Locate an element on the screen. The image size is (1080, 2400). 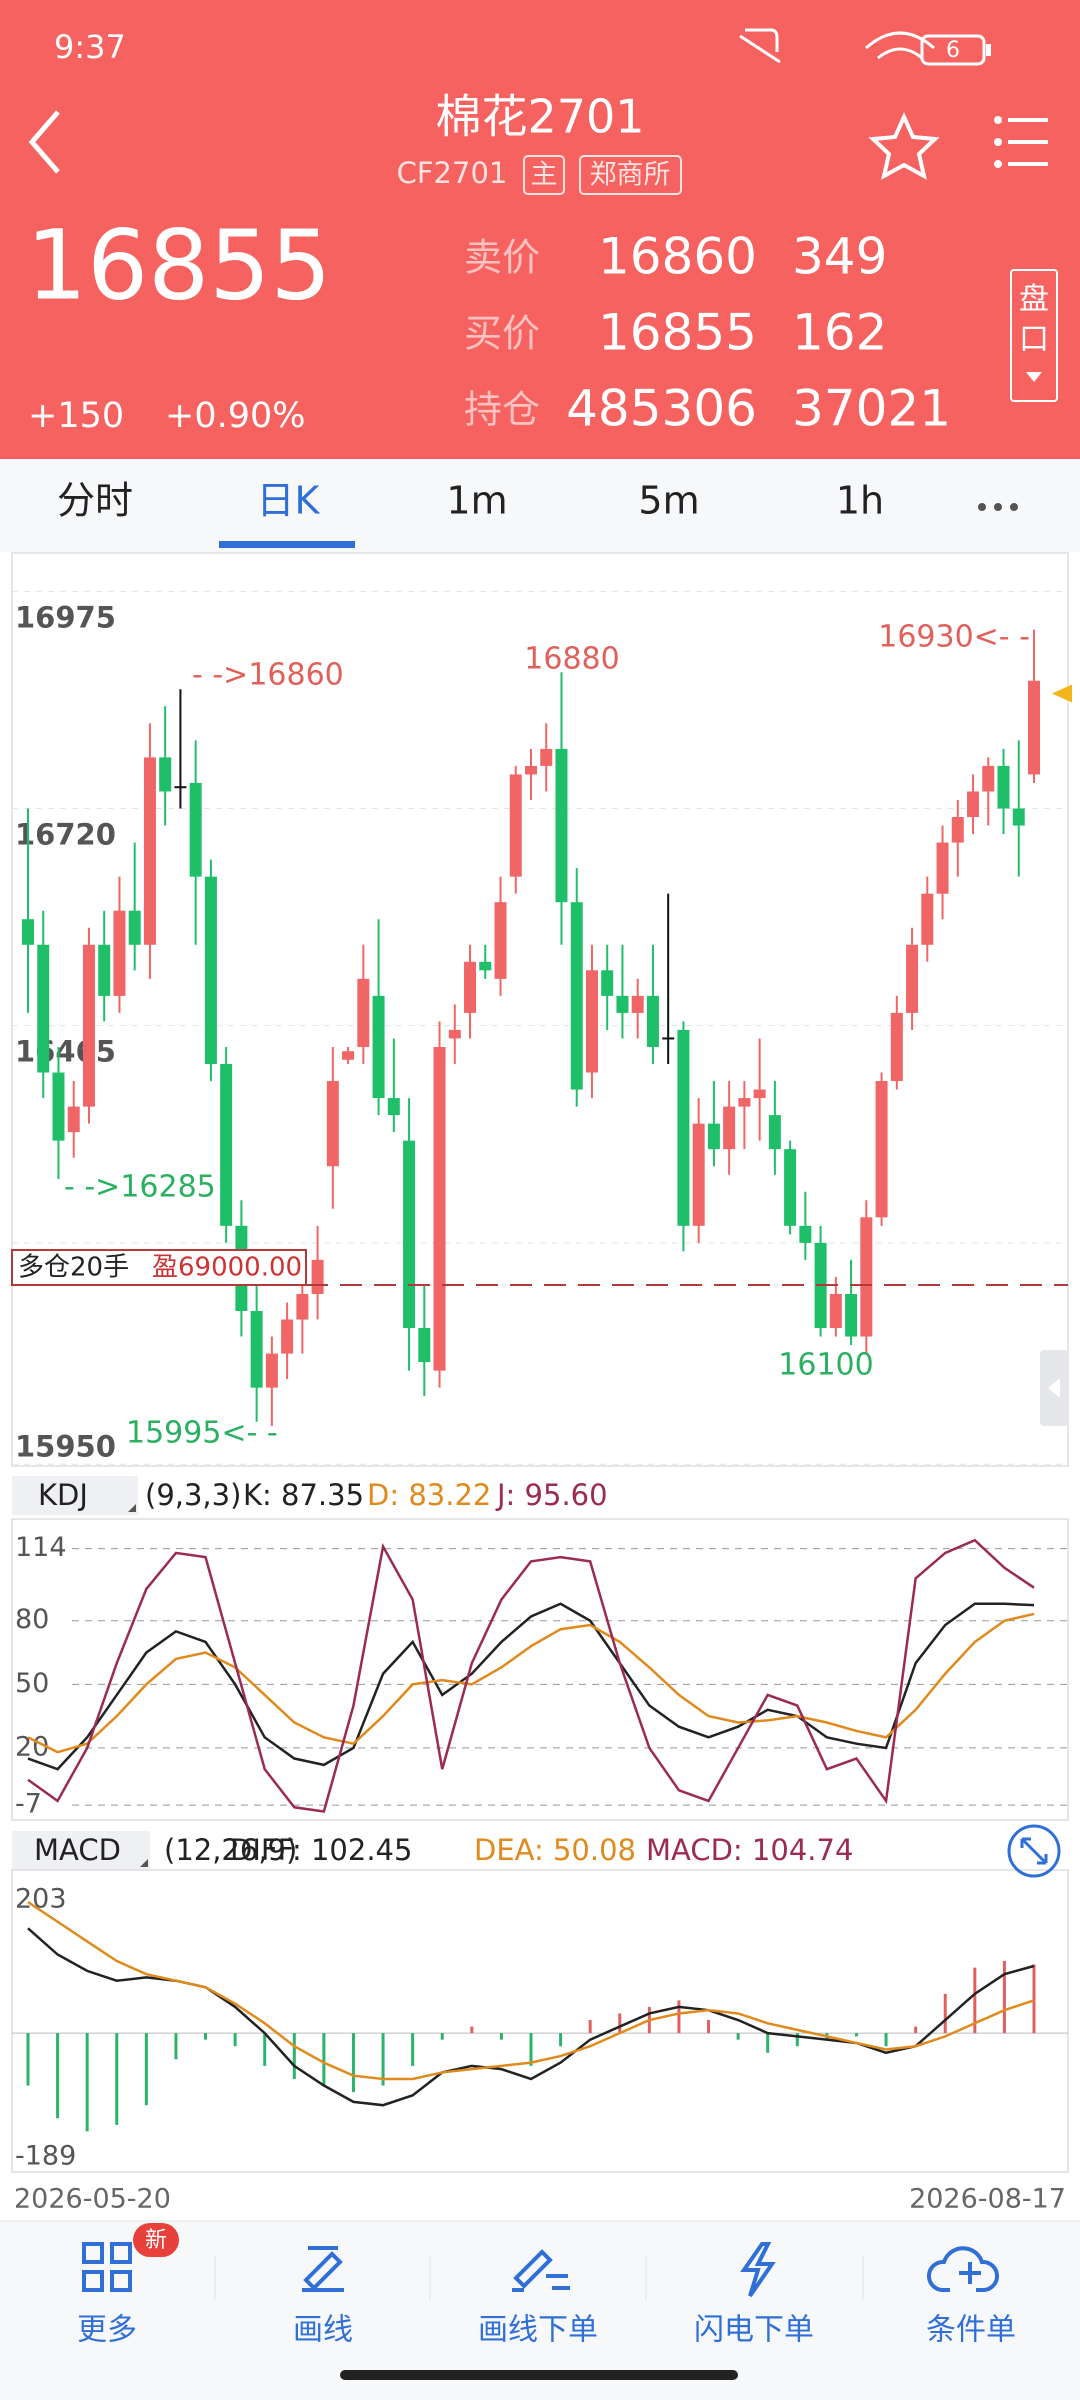
side-button is located at coordinates (1034, 335).